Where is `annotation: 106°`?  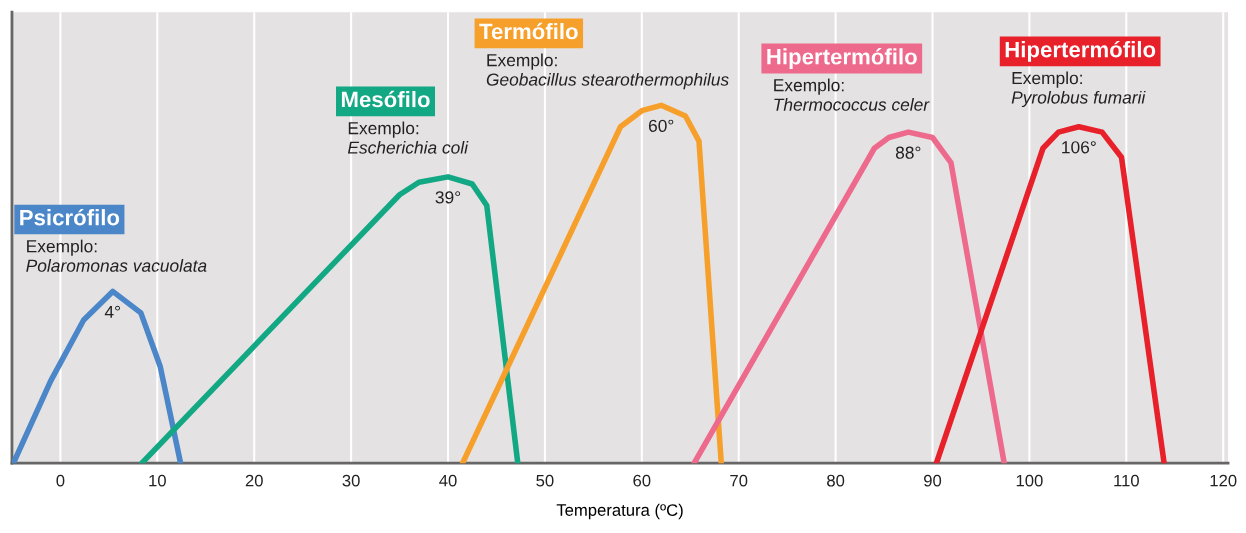
annotation: 106° is located at coordinates (1079, 147).